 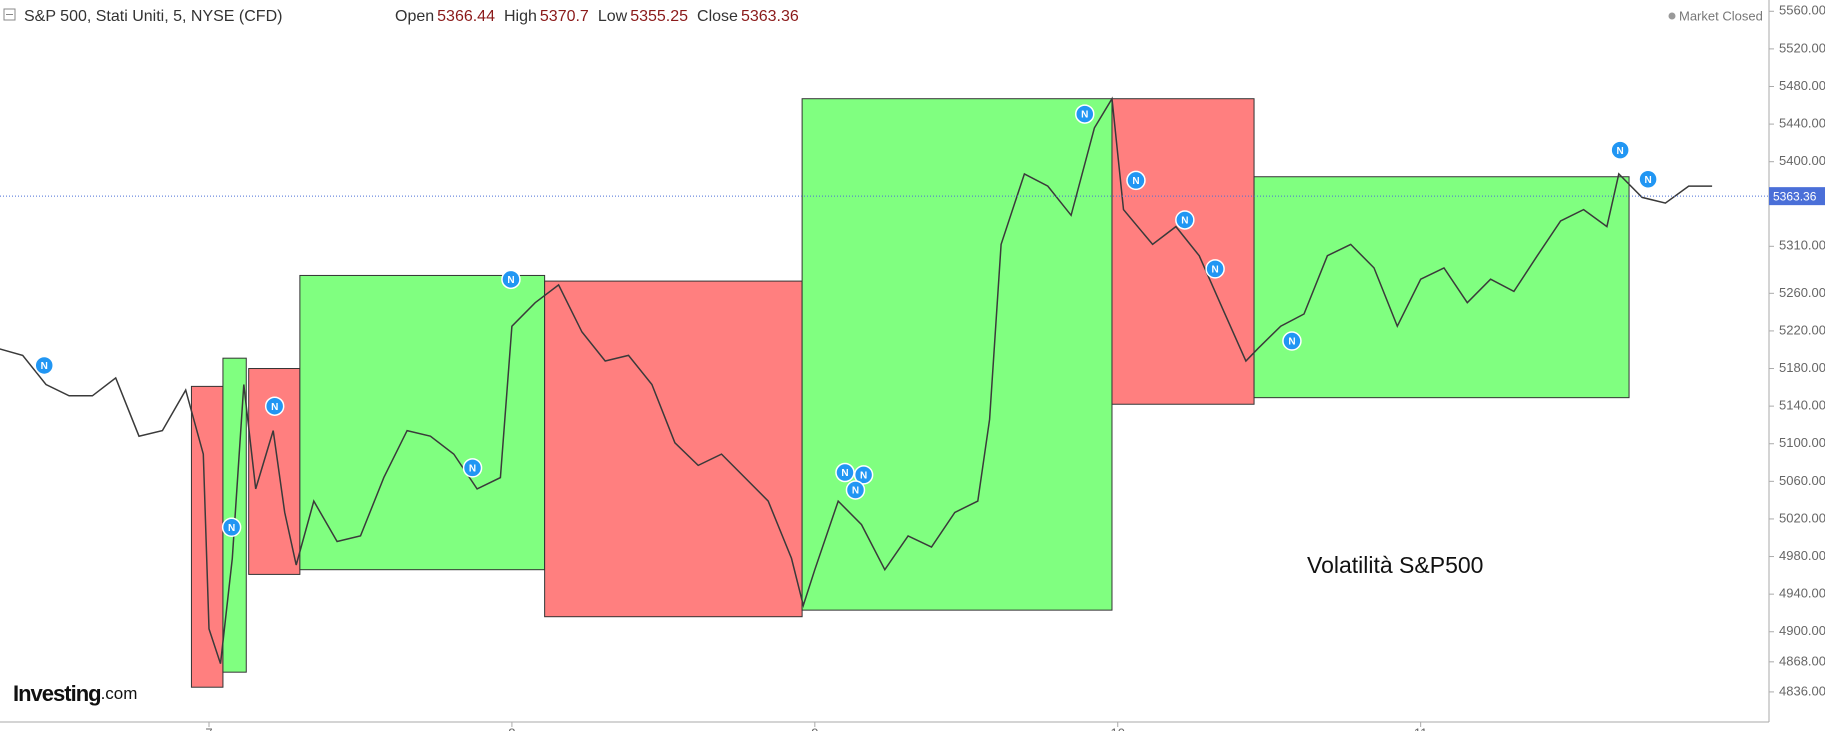 I want to click on y-tick-label: 4868.00, so click(x=1802, y=660).